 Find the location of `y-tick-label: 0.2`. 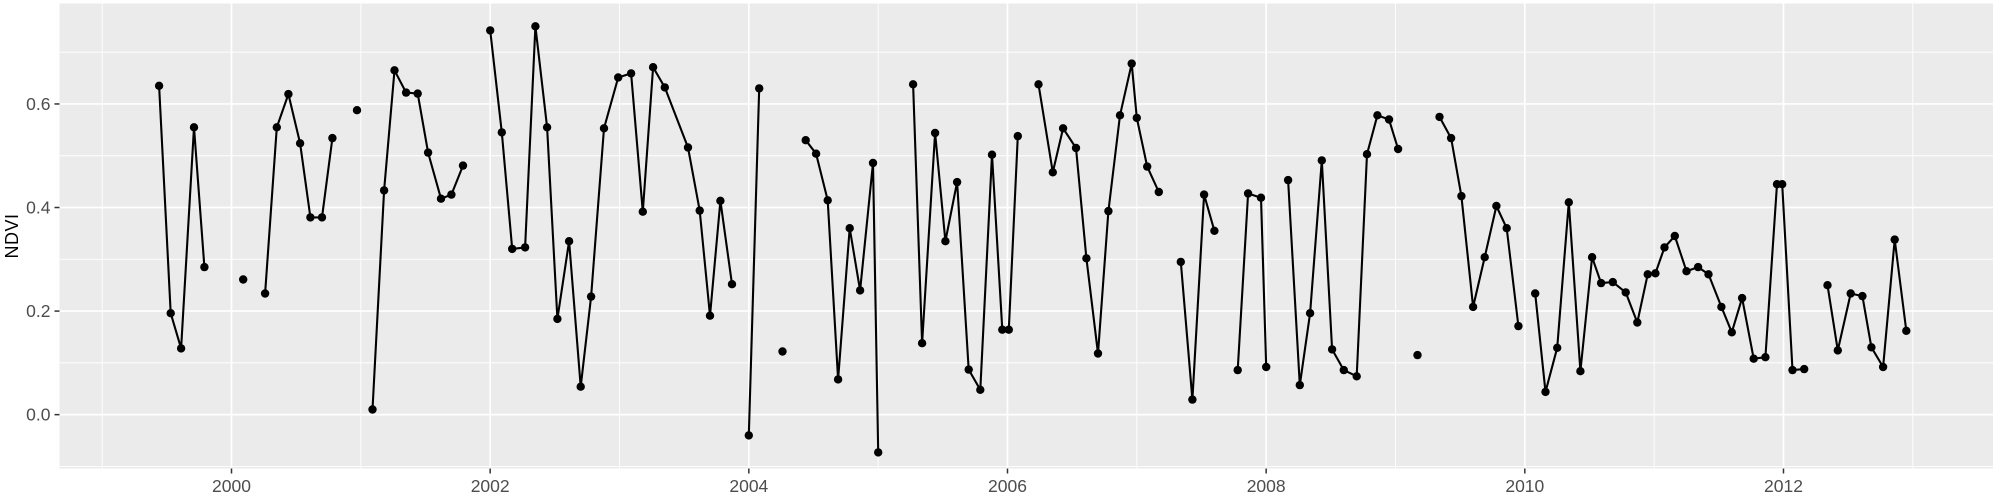

y-tick-label: 0.2 is located at coordinates (38, 311).